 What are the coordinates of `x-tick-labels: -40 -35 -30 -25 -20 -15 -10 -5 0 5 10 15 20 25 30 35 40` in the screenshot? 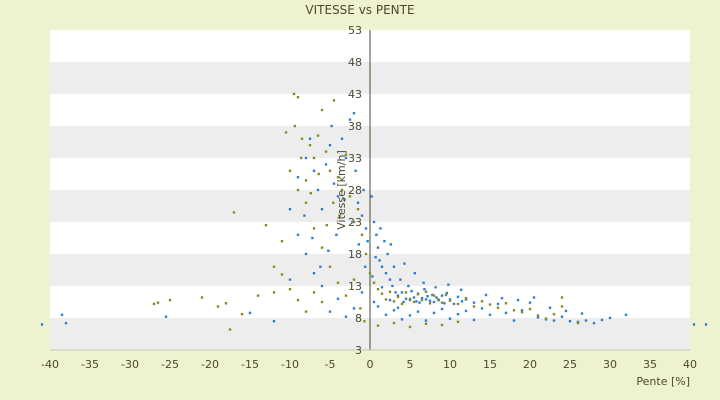 It's located at (369, 364).